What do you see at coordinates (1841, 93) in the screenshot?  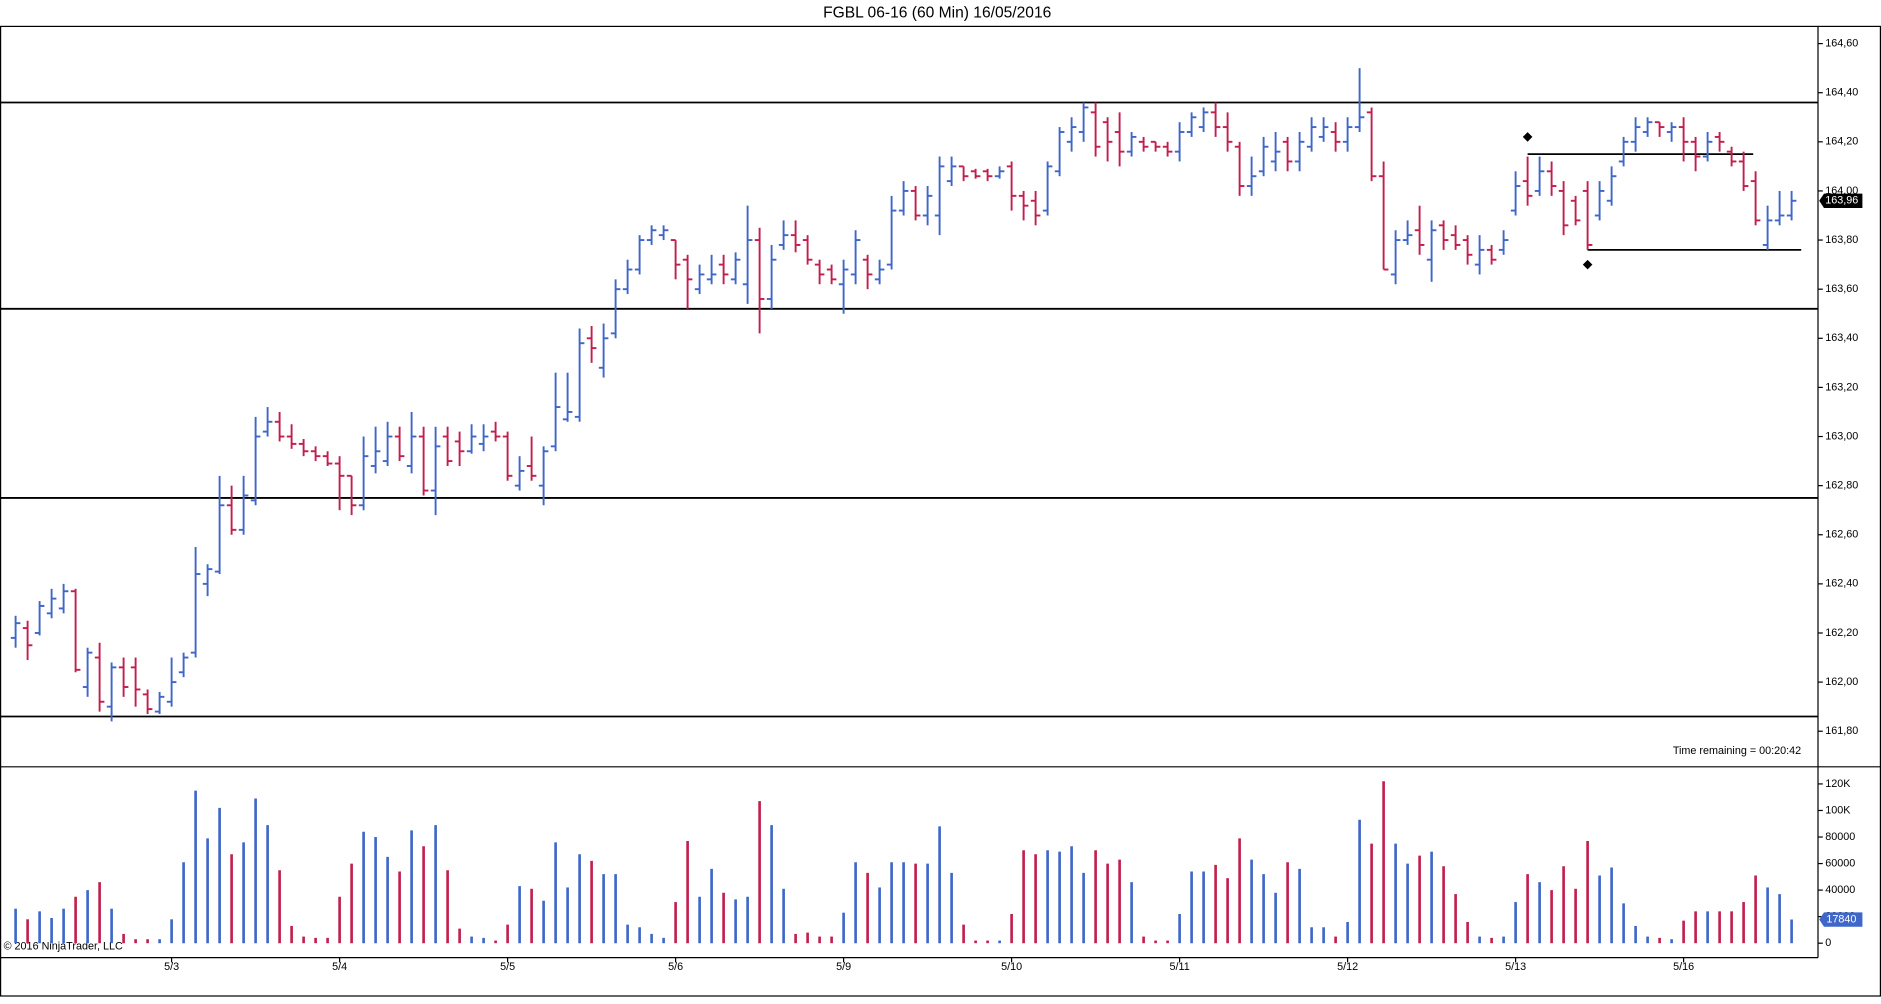 I see `y-tick-label: 164,40` at bounding box center [1841, 93].